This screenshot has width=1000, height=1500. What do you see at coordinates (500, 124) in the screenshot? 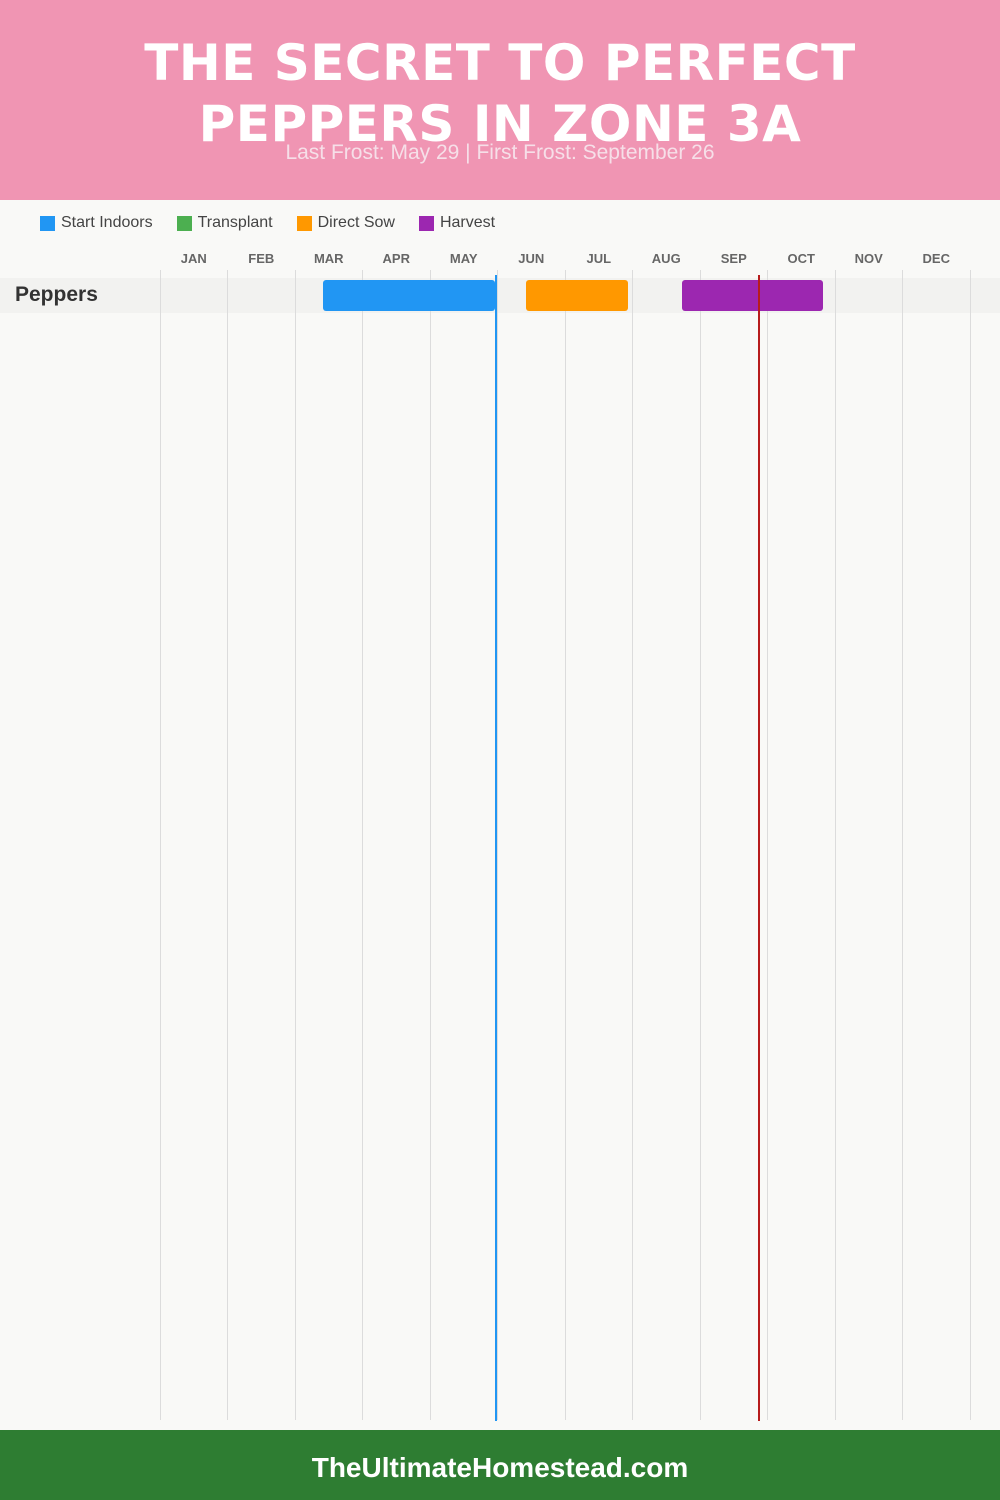
I see `title-line-2: PEPPERS IN ZONE 3A` at bounding box center [500, 124].